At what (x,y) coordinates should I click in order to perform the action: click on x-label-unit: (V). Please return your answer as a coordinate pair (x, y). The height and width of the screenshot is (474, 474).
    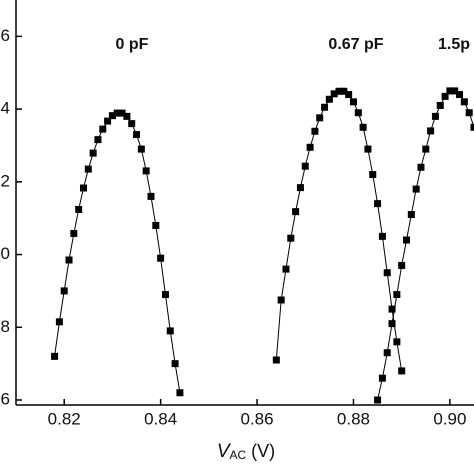
    Looking at the image, I should click on (263, 451).